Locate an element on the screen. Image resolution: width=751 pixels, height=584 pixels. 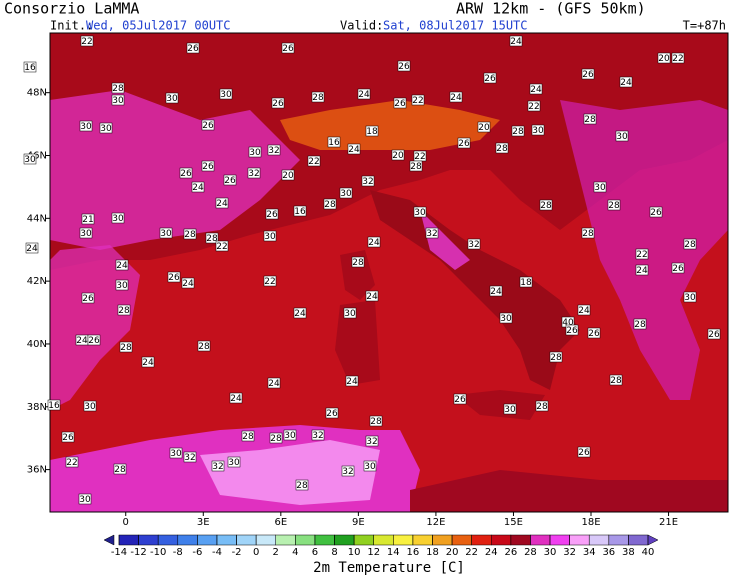
colorbar-label: -4 is located at coordinates (217, 552).